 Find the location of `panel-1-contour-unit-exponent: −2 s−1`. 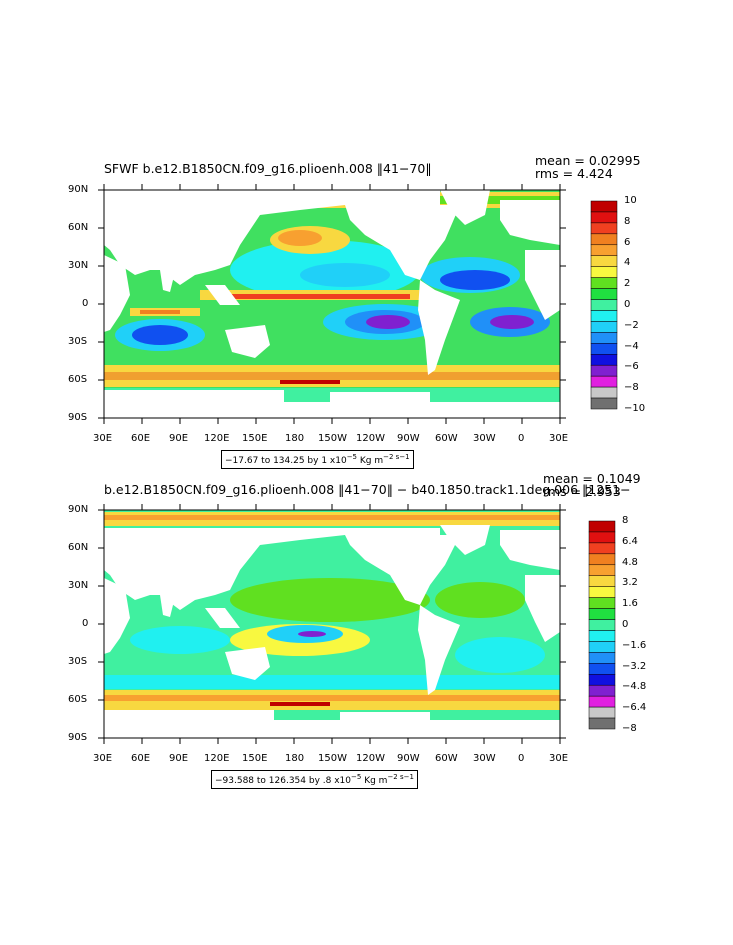

panel-1-contour-unit-exponent: −2 s−1 is located at coordinates (396, 457).